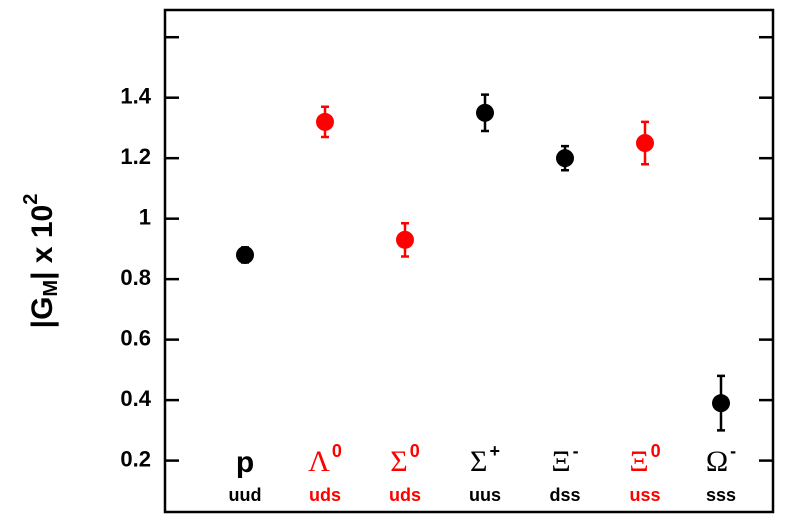 The width and height of the screenshot is (805, 522). Describe the element at coordinates (42, 242) in the screenshot. I see `y-label-part: | x 10` at that location.